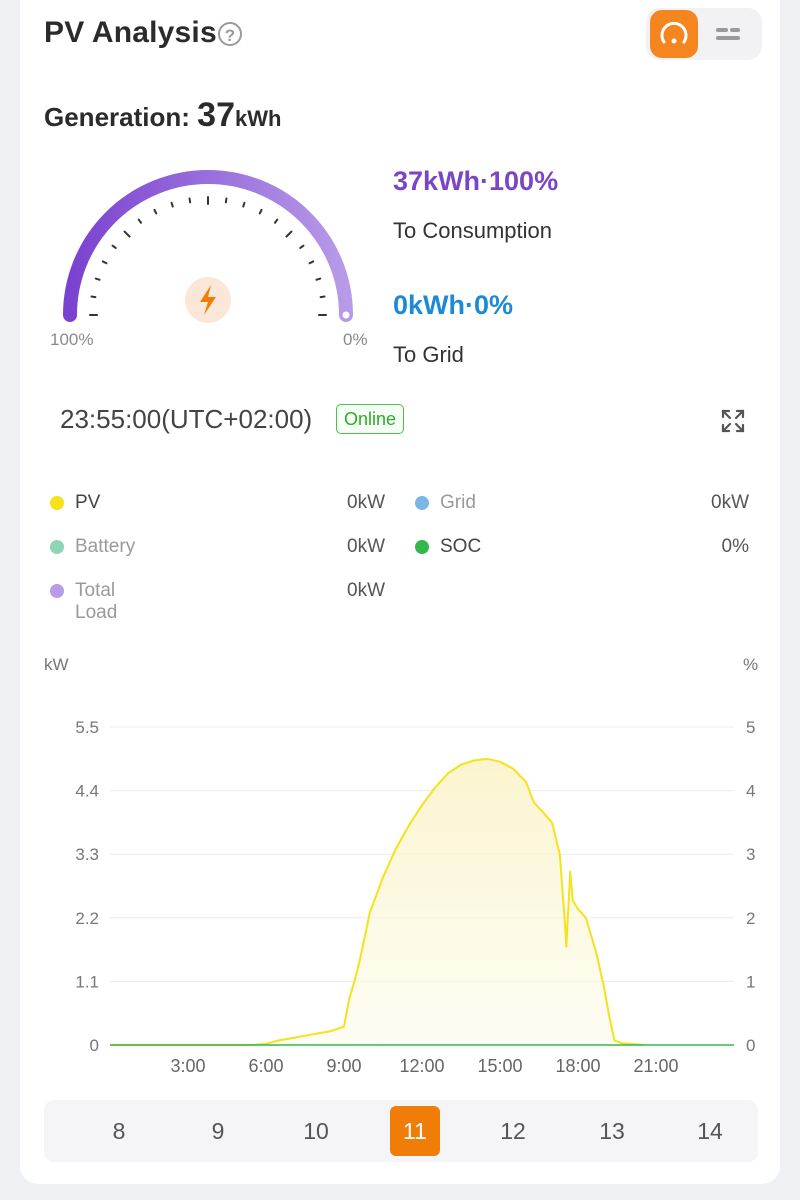 The height and width of the screenshot is (1200, 800). What do you see at coordinates (366, 502) in the screenshot?
I see `legend-value-pv: 0kW` at bounding box center [366, 502].